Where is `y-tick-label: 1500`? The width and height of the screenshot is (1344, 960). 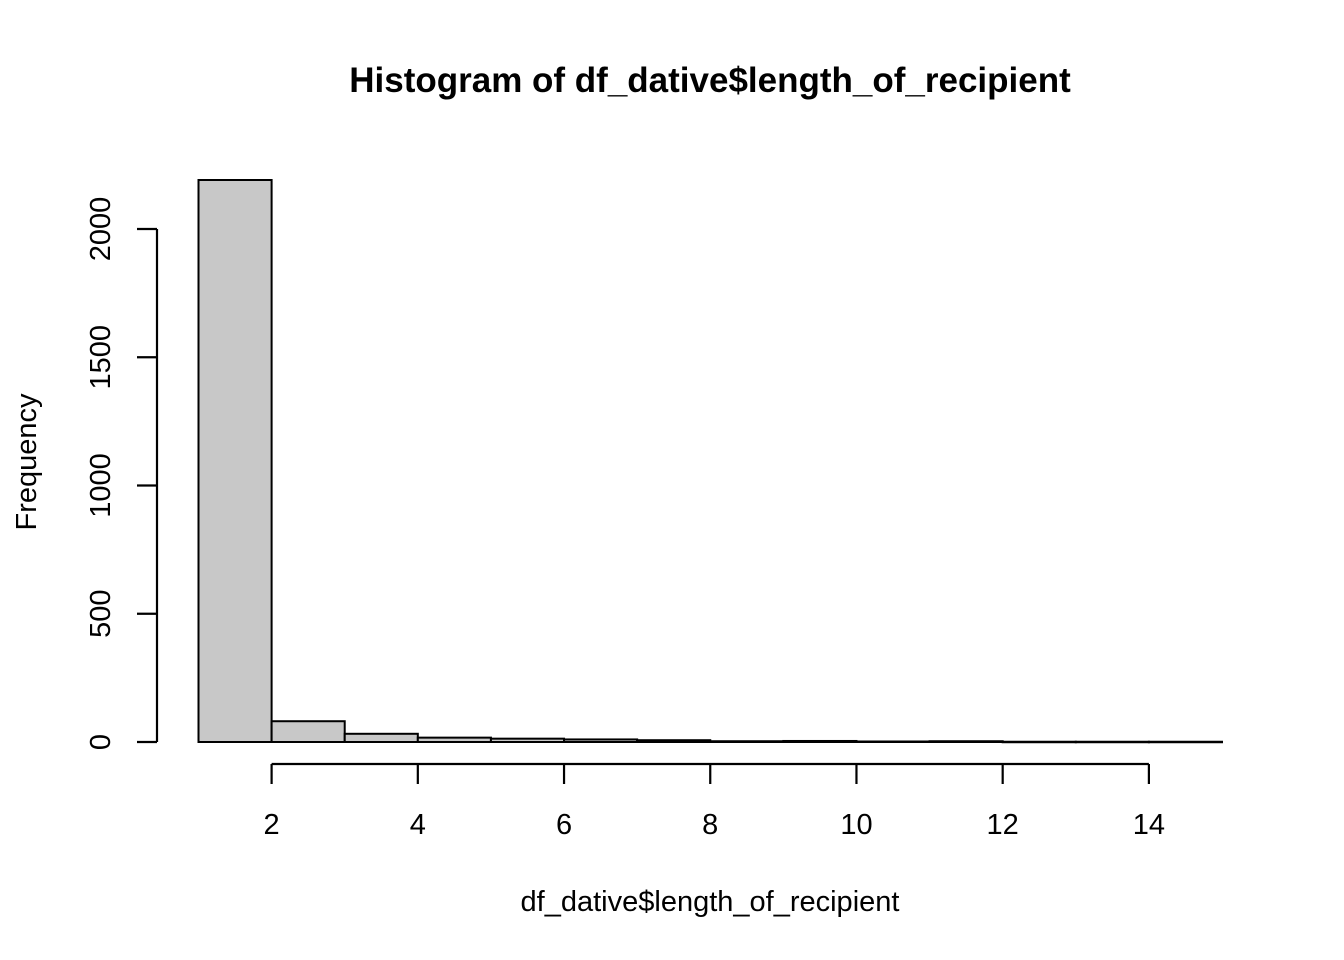 y-tick-label: 1500 is located at coordinates (101, 357).